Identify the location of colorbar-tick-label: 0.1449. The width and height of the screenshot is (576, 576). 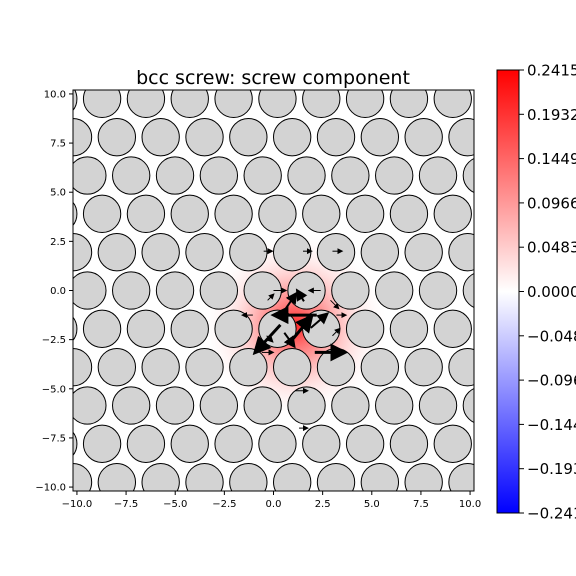
(551, 159).